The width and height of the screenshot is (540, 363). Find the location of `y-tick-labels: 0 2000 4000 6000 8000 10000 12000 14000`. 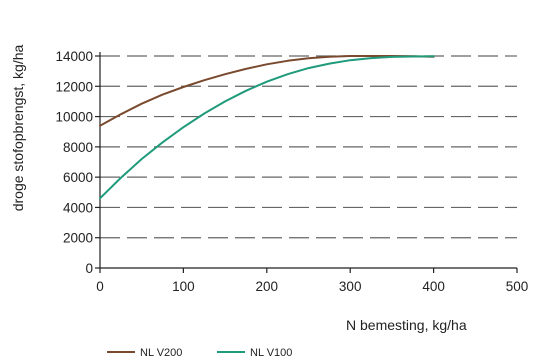

y-tick-labels: 0 2000 4000 6000 8000 10000 12000 14000 is located at coordinates (77, 162).